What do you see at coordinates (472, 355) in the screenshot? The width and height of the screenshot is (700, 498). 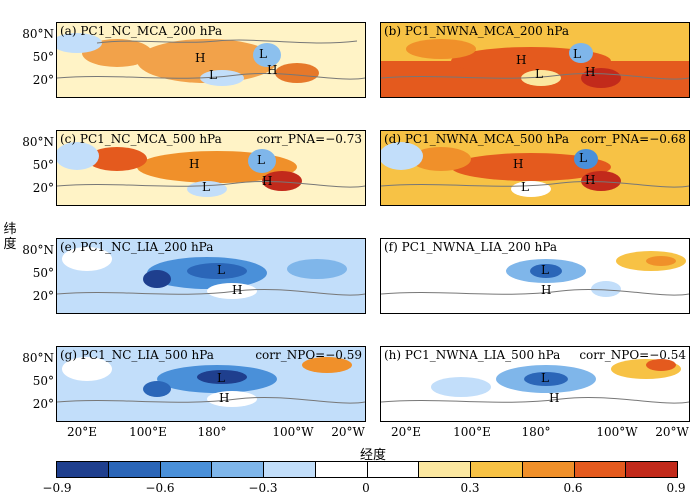 I see `panel-h-title: (h) PC1_NWNA_LIA_500 hPa` at bounding box center [472, 355].